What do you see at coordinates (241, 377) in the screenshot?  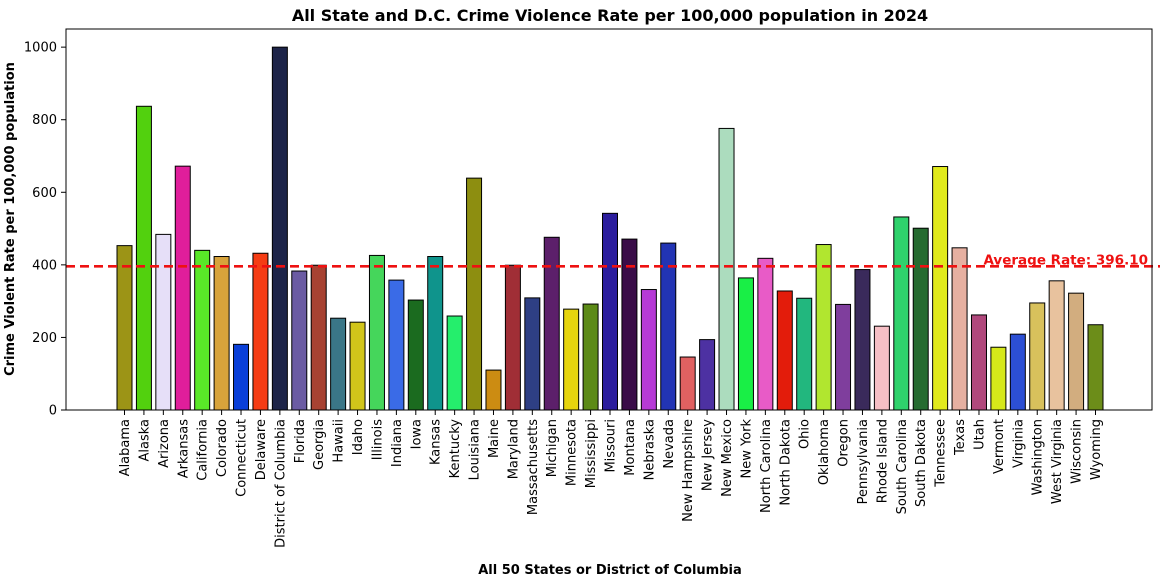 I see `bar-connecticut` at bounding box center [241, 377].